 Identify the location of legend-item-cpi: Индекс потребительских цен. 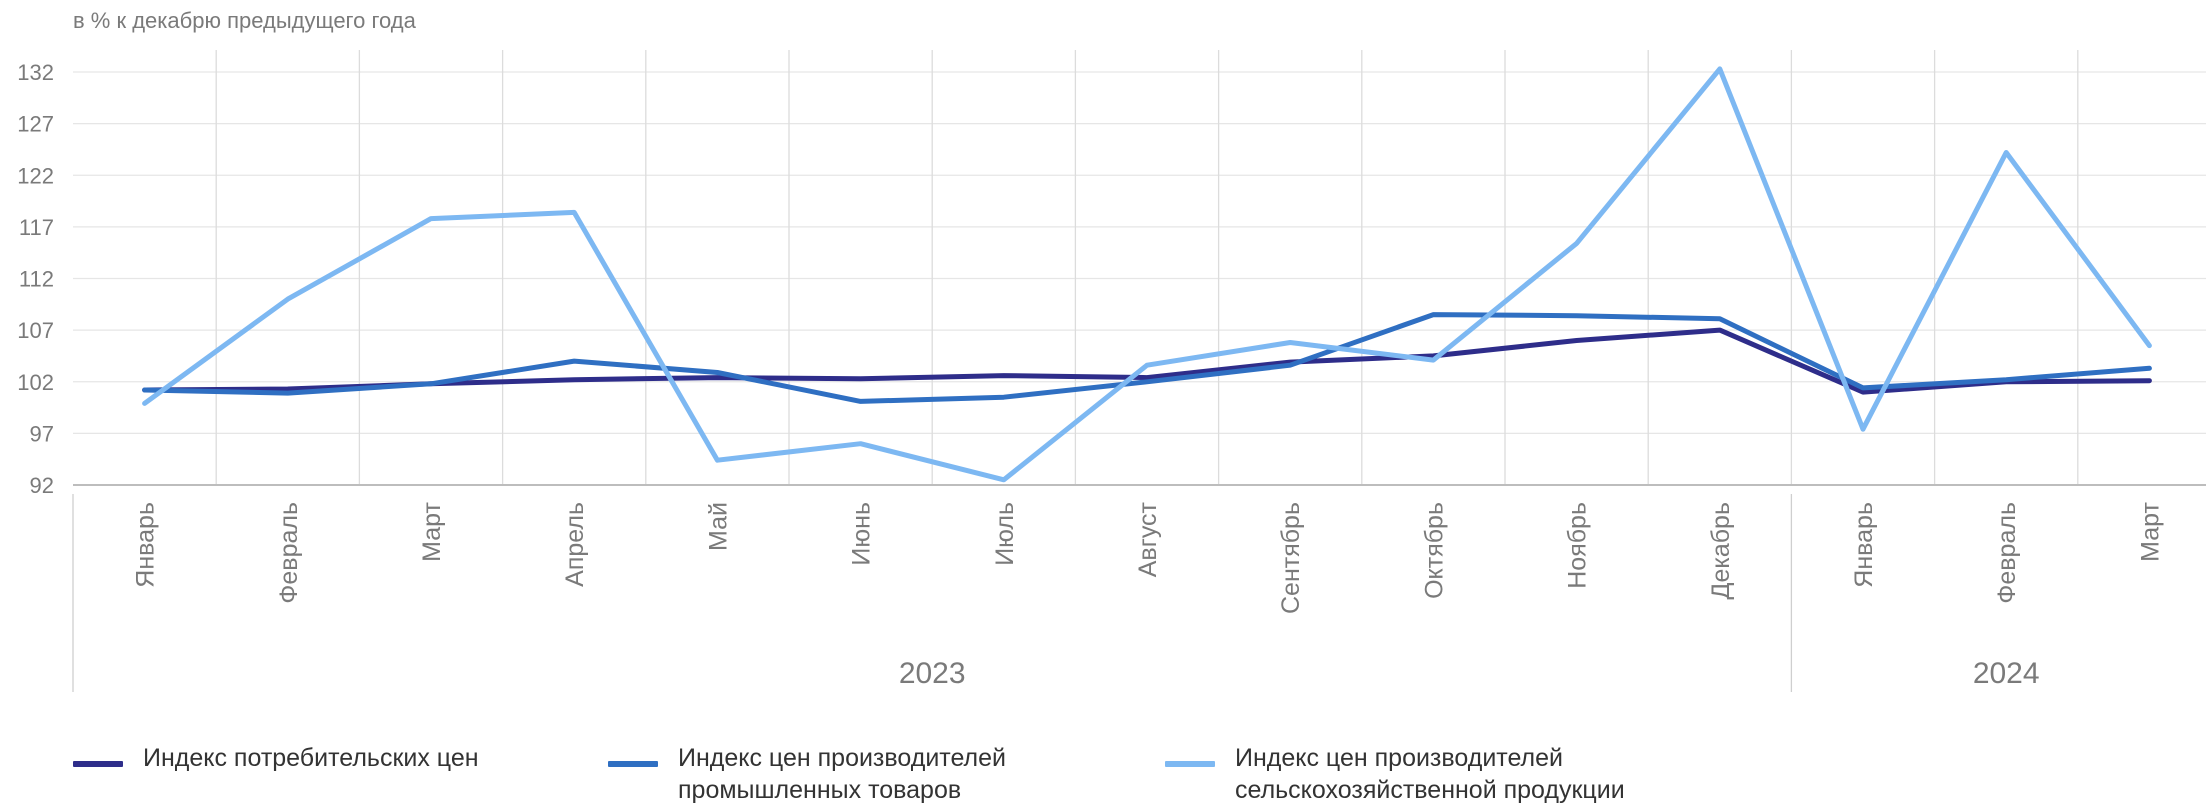
(276, 758).